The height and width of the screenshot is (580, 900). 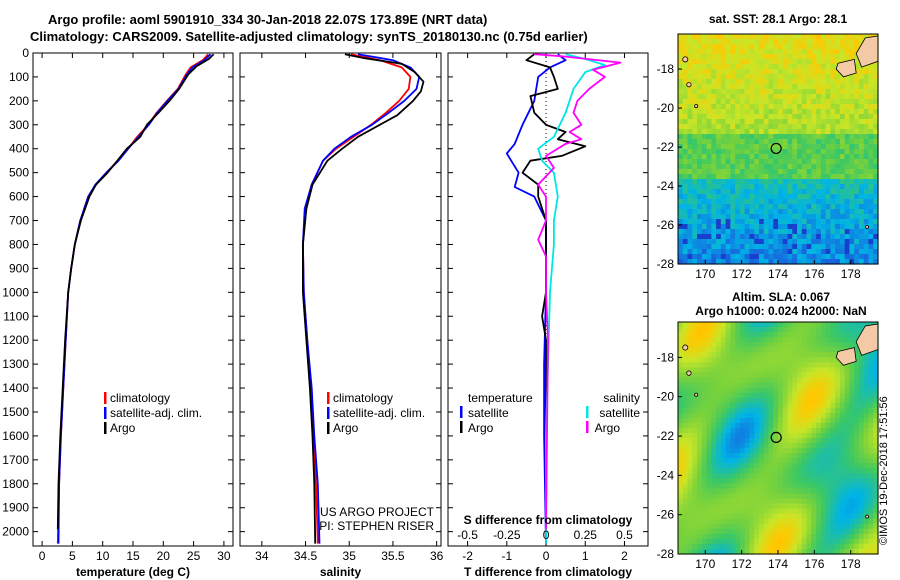 What do you see at coordinates (846, 356) in the screenshot?
I see `land-shape` at bounding box center [846, 356].